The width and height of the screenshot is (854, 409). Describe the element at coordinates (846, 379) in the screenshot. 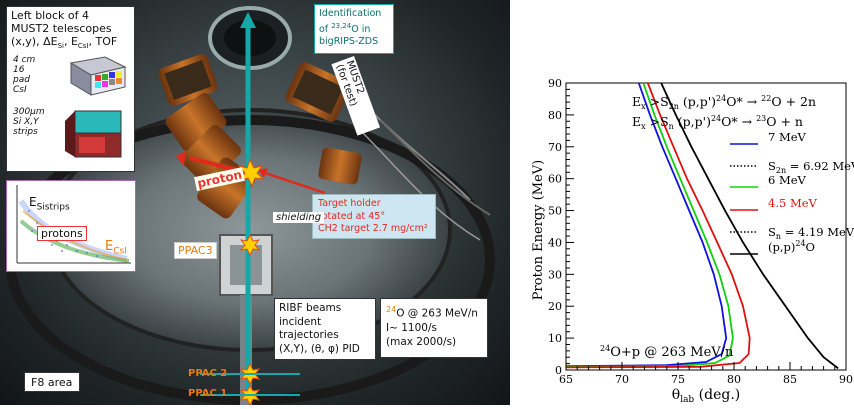

I see `x-tick-label: 90` at that location.